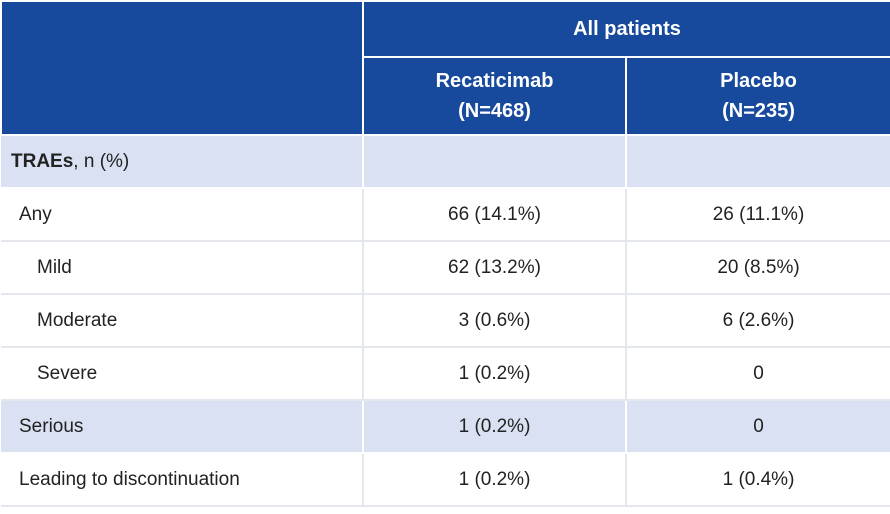 The image size is (890, 514). What do you see at coordinates (182, 321) in the screenshot?
I see `row-label: Moderate` at bounding box center [182, 321].